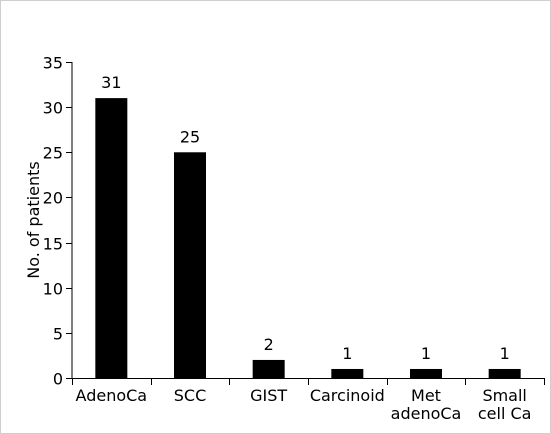 The image size is (551, 434). Describe the element at coordinates (505, 404) in the screenshot. I see `x-category-label: Small cell Ca` at that location.